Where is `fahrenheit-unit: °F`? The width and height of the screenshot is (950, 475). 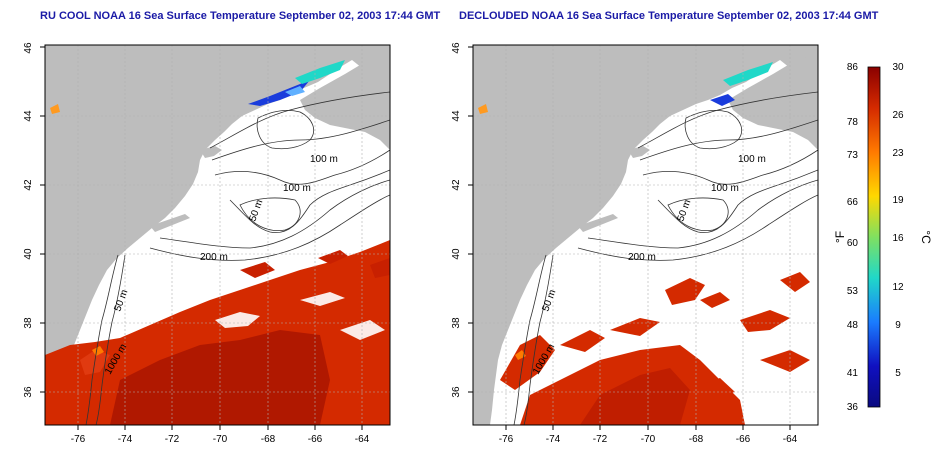 fahrenheit-unit: °F is located at coordinates (840, 237).